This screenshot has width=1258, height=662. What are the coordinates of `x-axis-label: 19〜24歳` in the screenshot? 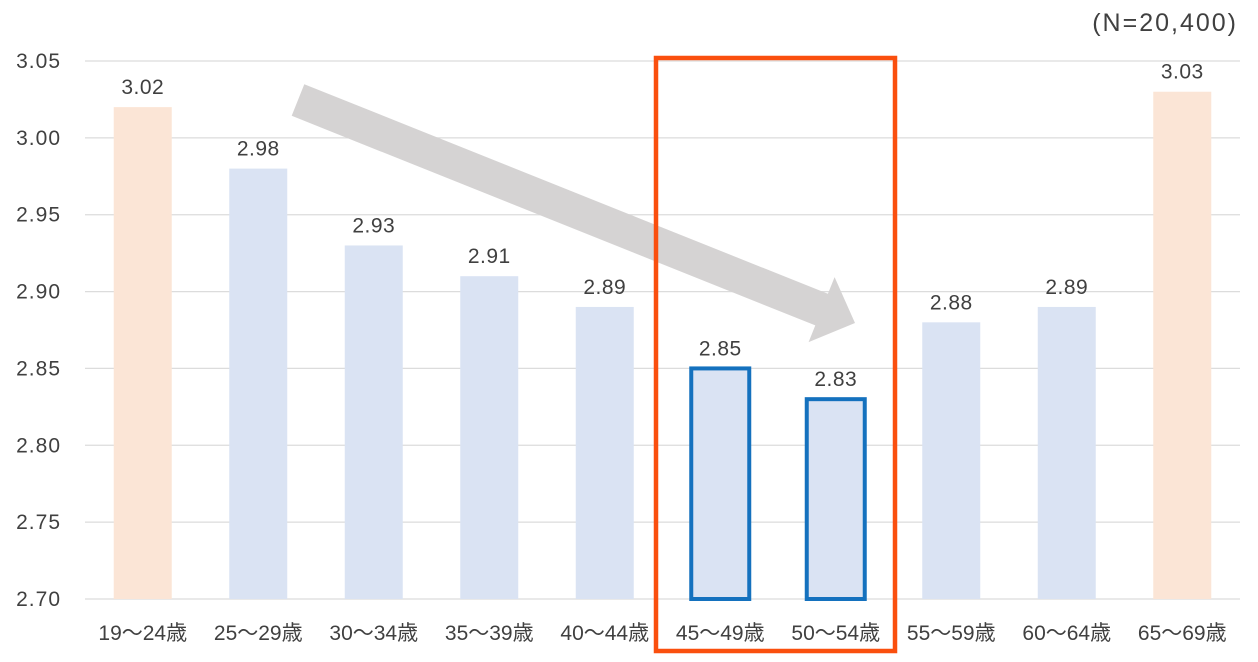 It's located at (142, 633).